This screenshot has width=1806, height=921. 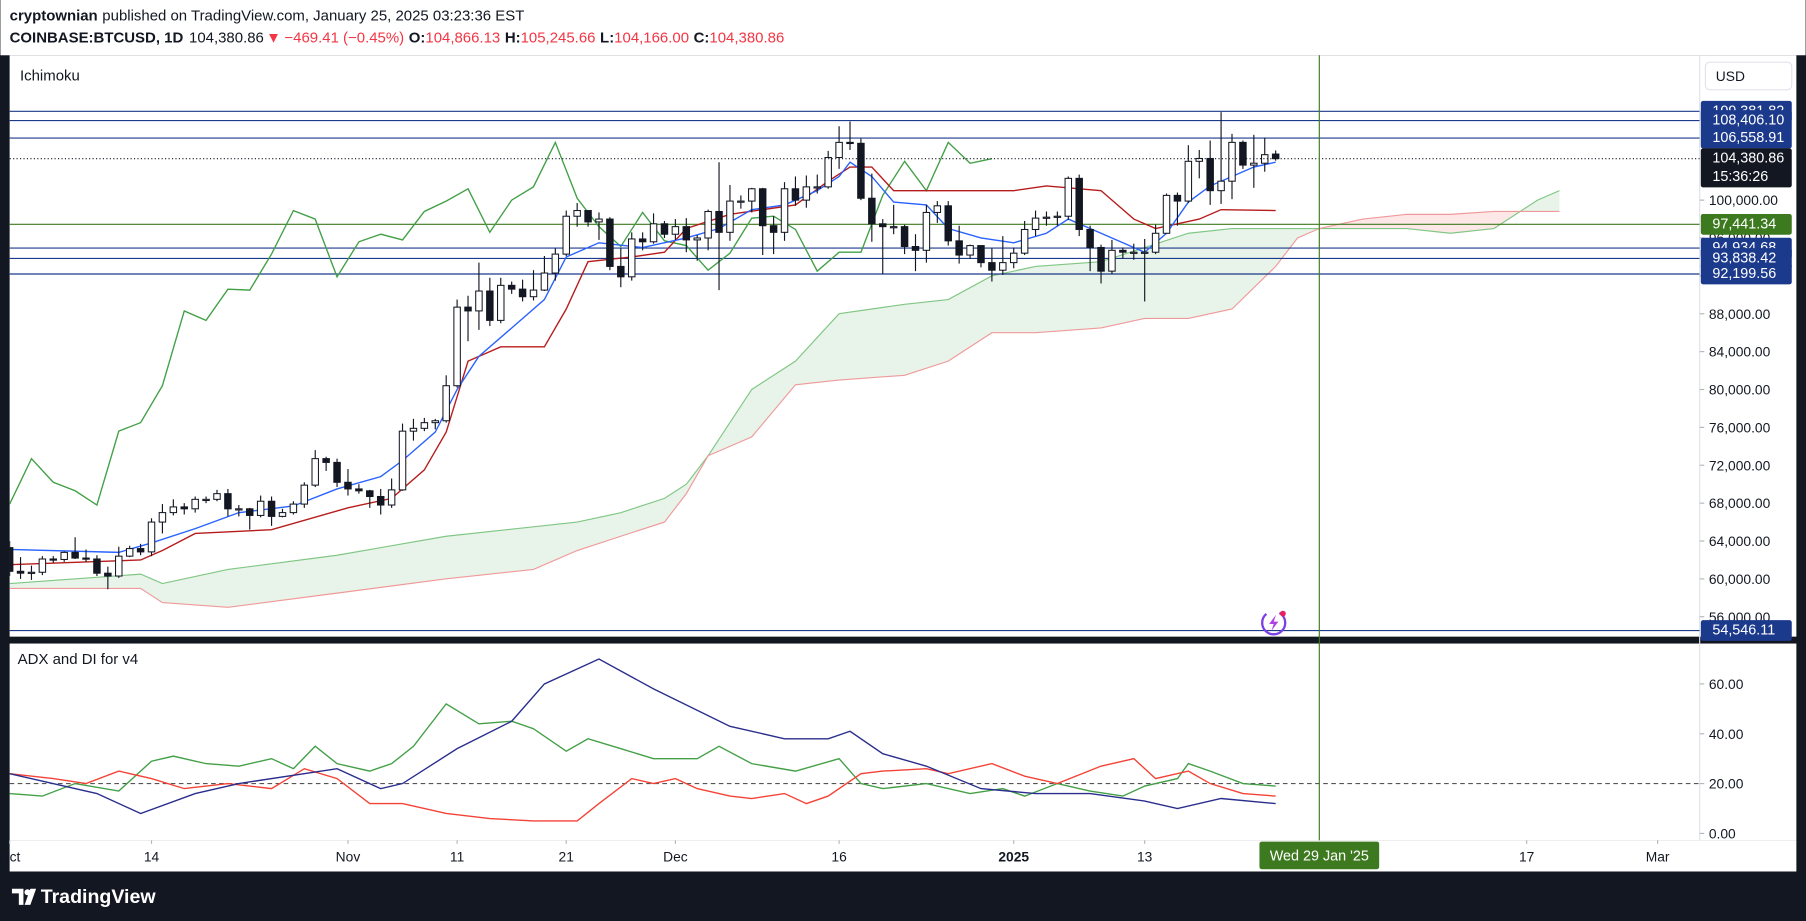 What do you see at coordinates (839, 857) in the screenshot?
I see `x-tick-label: 16` at bounding box center [839, 857].